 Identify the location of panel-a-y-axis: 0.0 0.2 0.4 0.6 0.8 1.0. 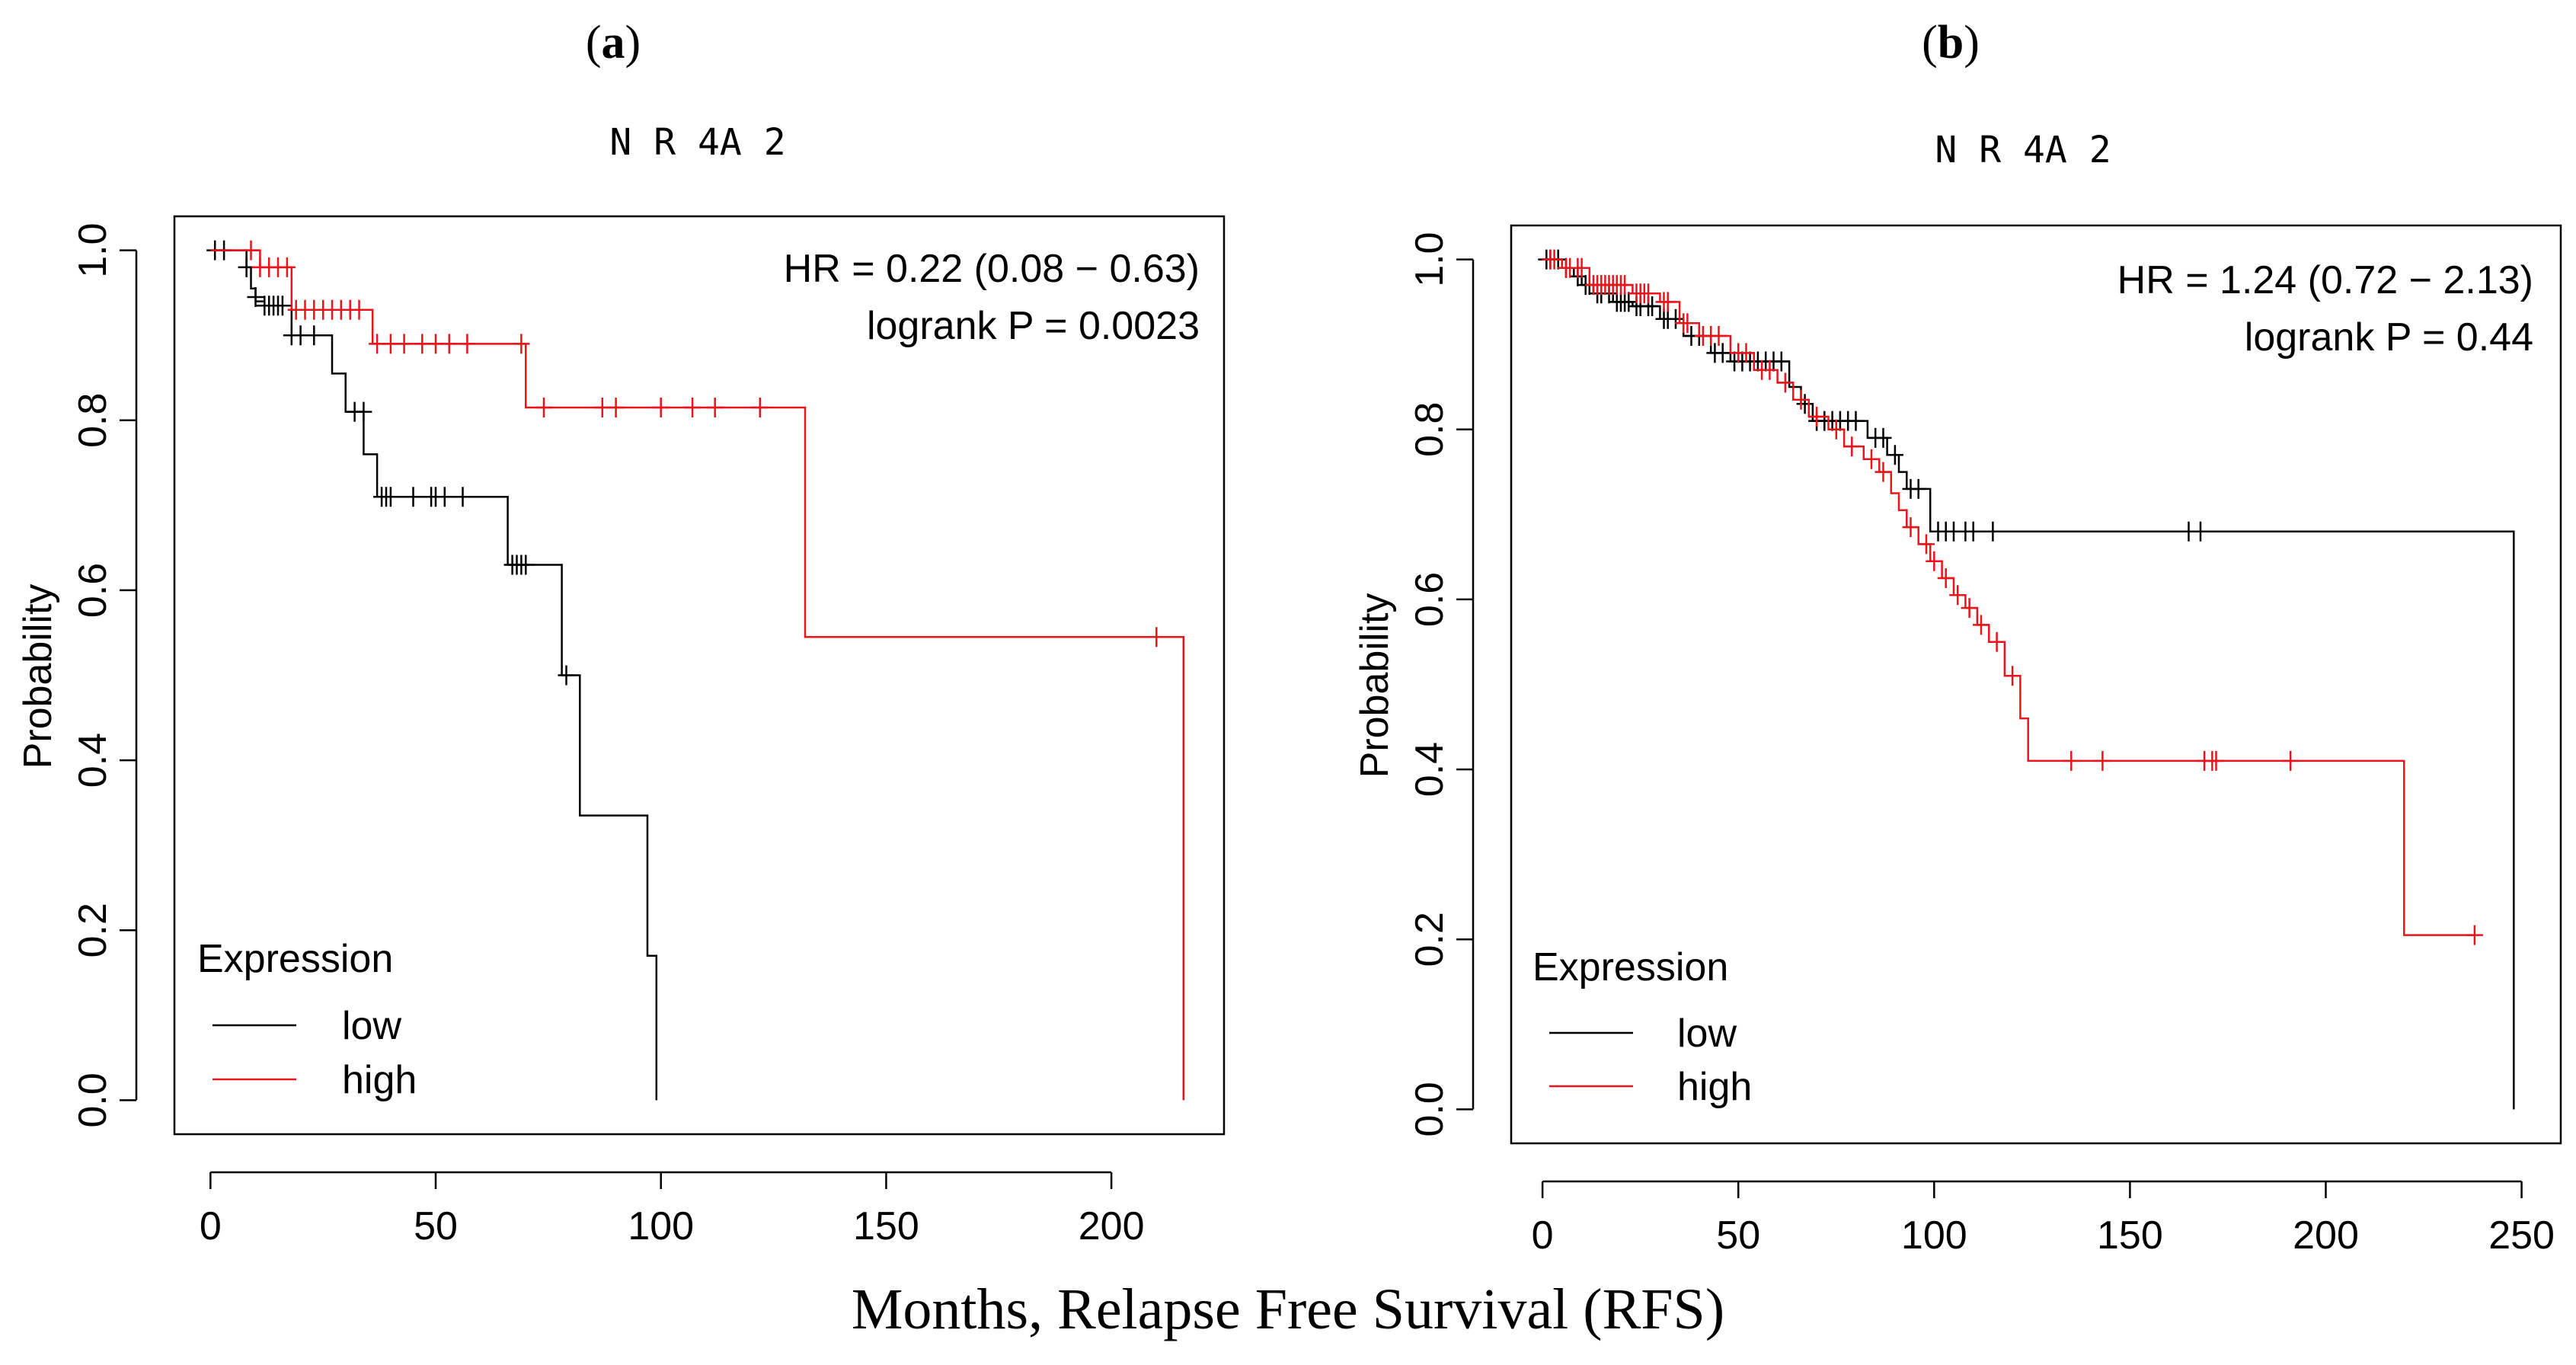
(105, 675).